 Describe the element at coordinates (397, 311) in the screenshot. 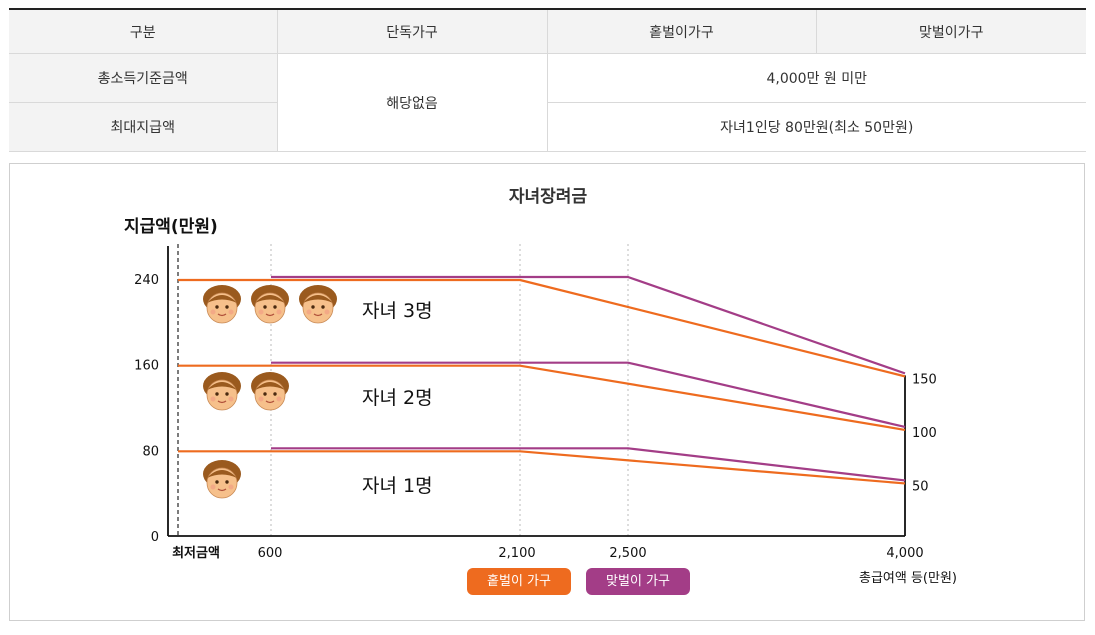

I see `group-label: 자녀 3명` at that location.